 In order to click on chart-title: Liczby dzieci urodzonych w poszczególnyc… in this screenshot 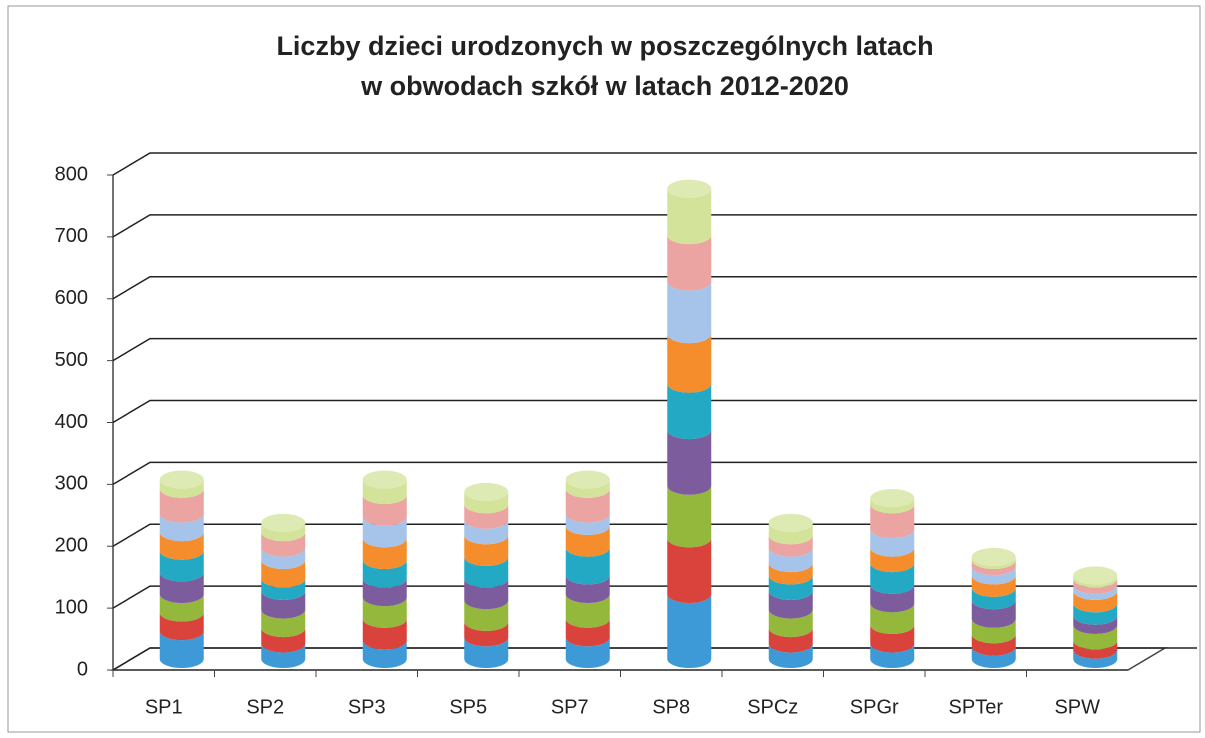, I will do `click(604, 46)`.